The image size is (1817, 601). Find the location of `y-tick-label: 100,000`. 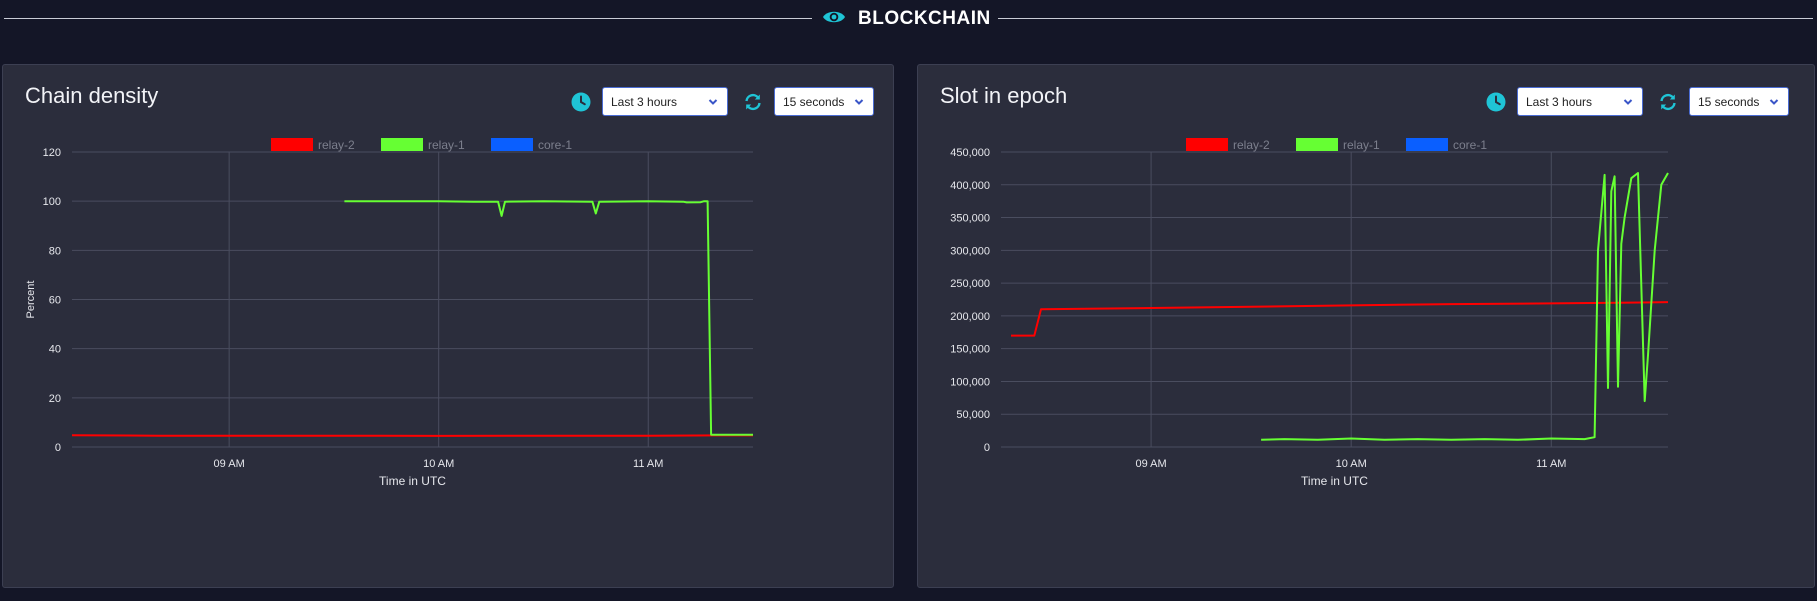

y-tick-label: 100,000 is located at coordinates (970, 382).